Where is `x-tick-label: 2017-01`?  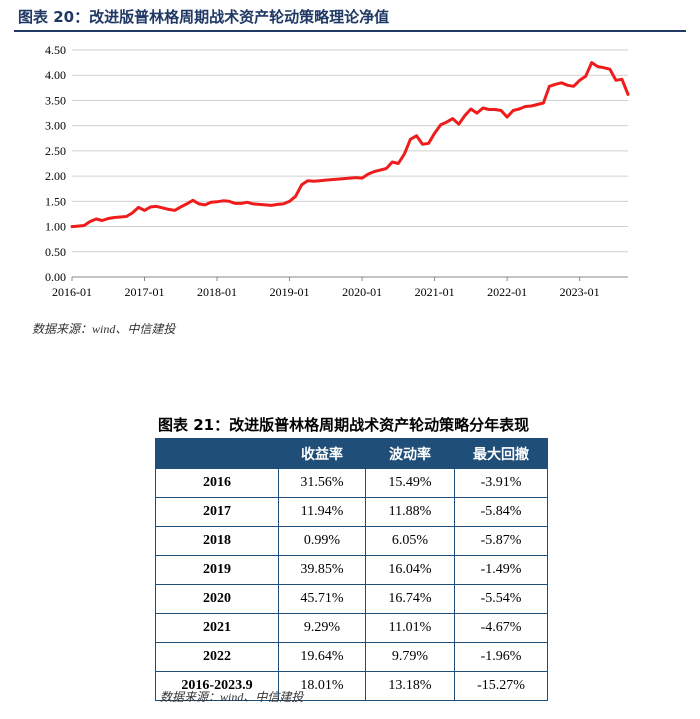 x-tick-label: 2017-01 is located at coordinates (145, 291).